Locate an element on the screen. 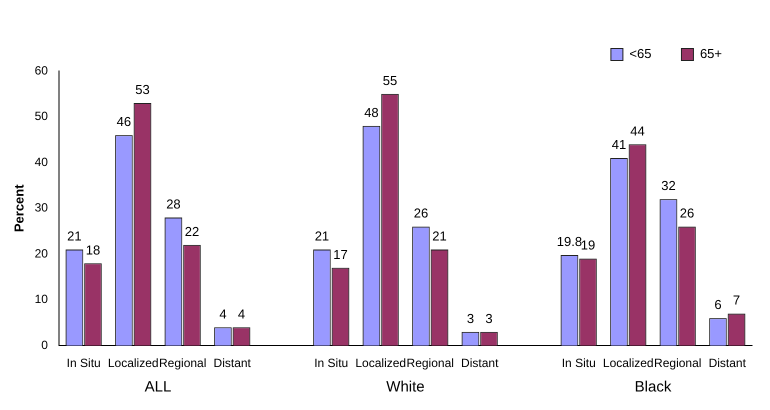 The height and width of the screenshot is (410, 770). y-axis-title: Percent is located at coordinates (18, 208).